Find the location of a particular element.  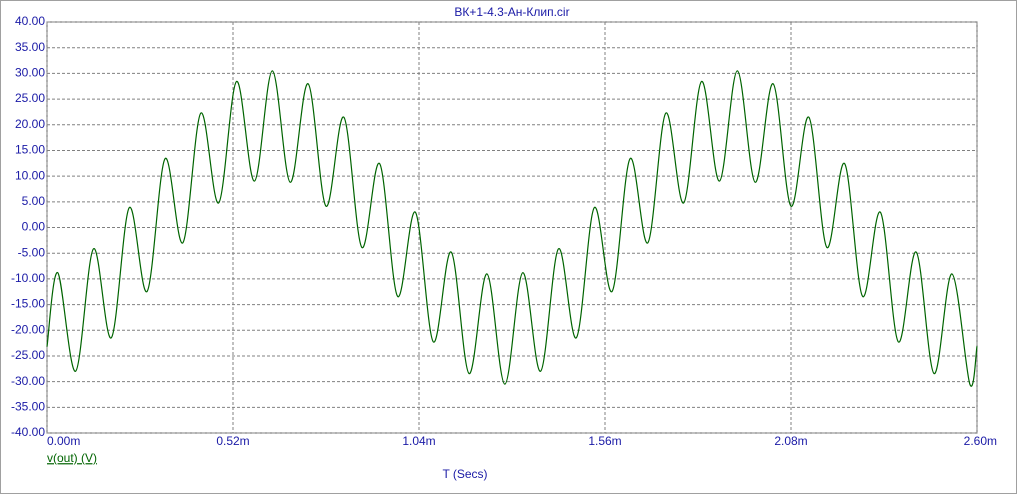

y-tick-label: 30.00 is located at coordinates (30, 73).